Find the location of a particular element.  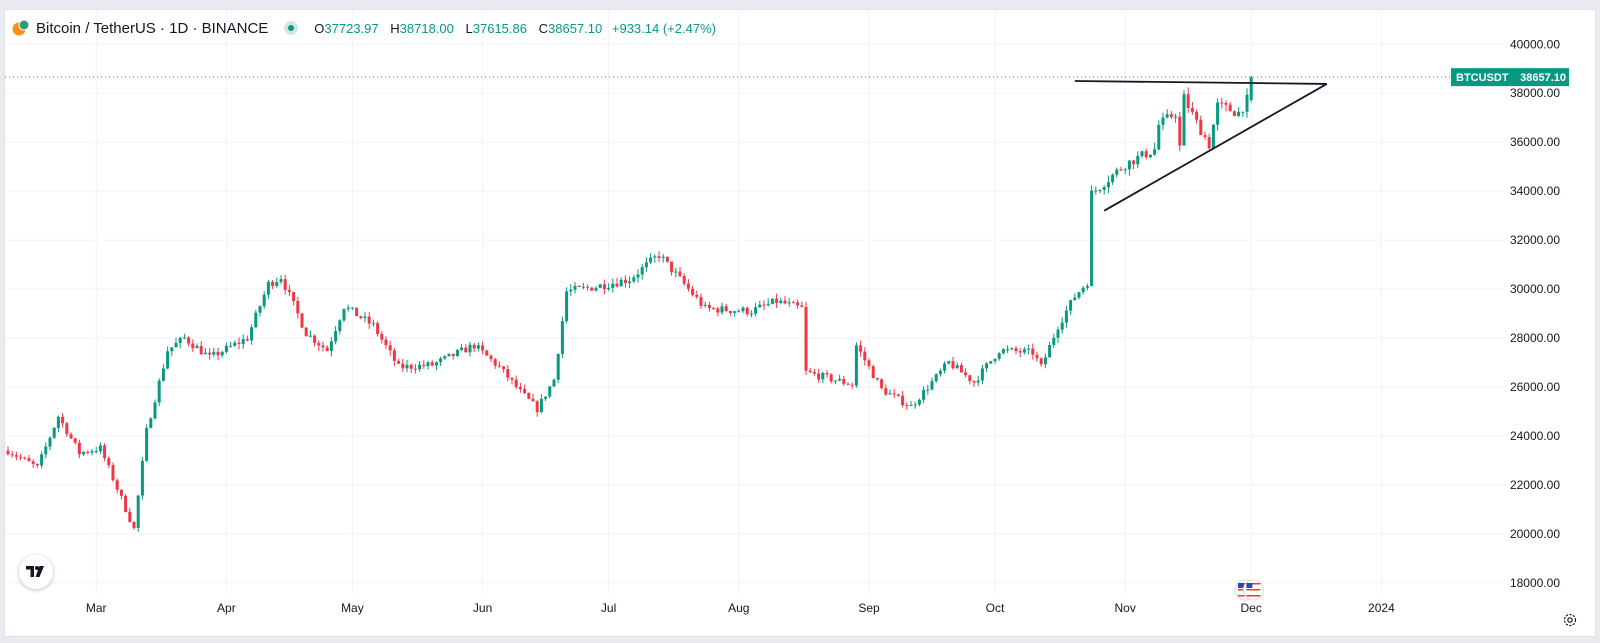

y-tick-label: 40000.00 is located at coordinates (1535, 44).